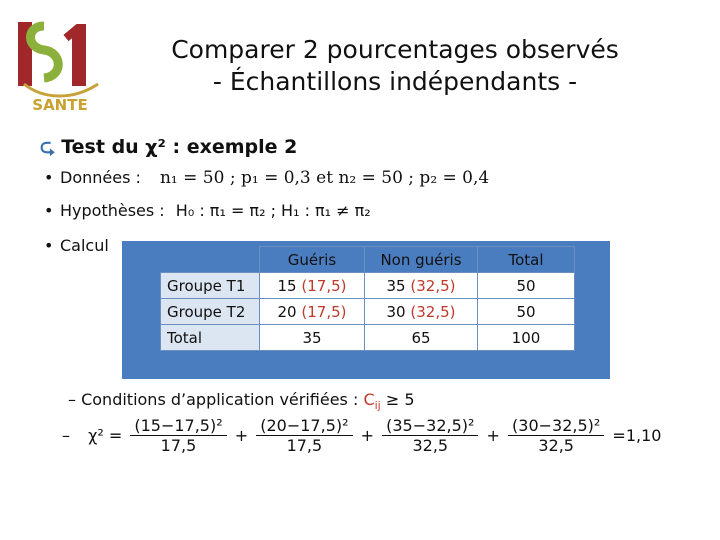  I want to click on table-cell: 20 (17,5), so click(312, 311).